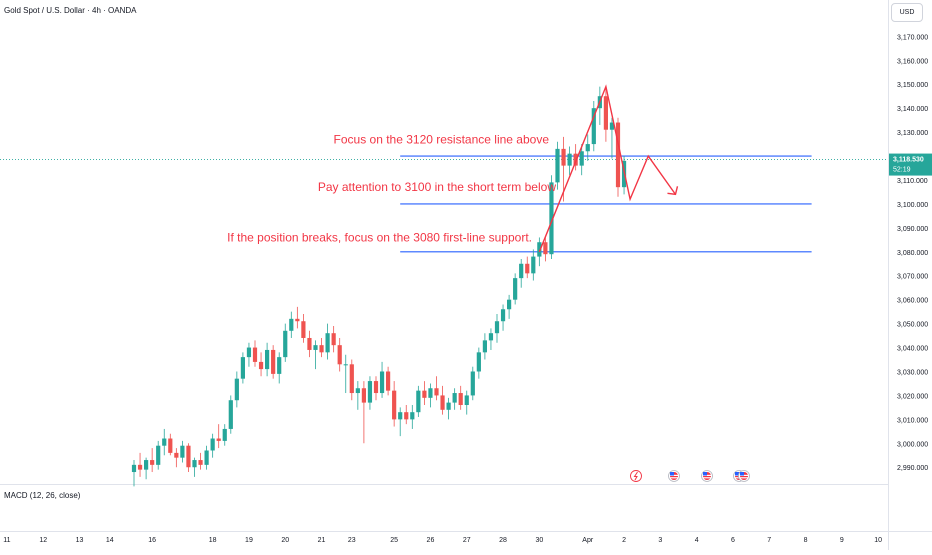 This screenshot has height=555, width=932. Describe the element at coordinates (503, 540) in the screenshot. I see `time-tick-label: 28` at that location.